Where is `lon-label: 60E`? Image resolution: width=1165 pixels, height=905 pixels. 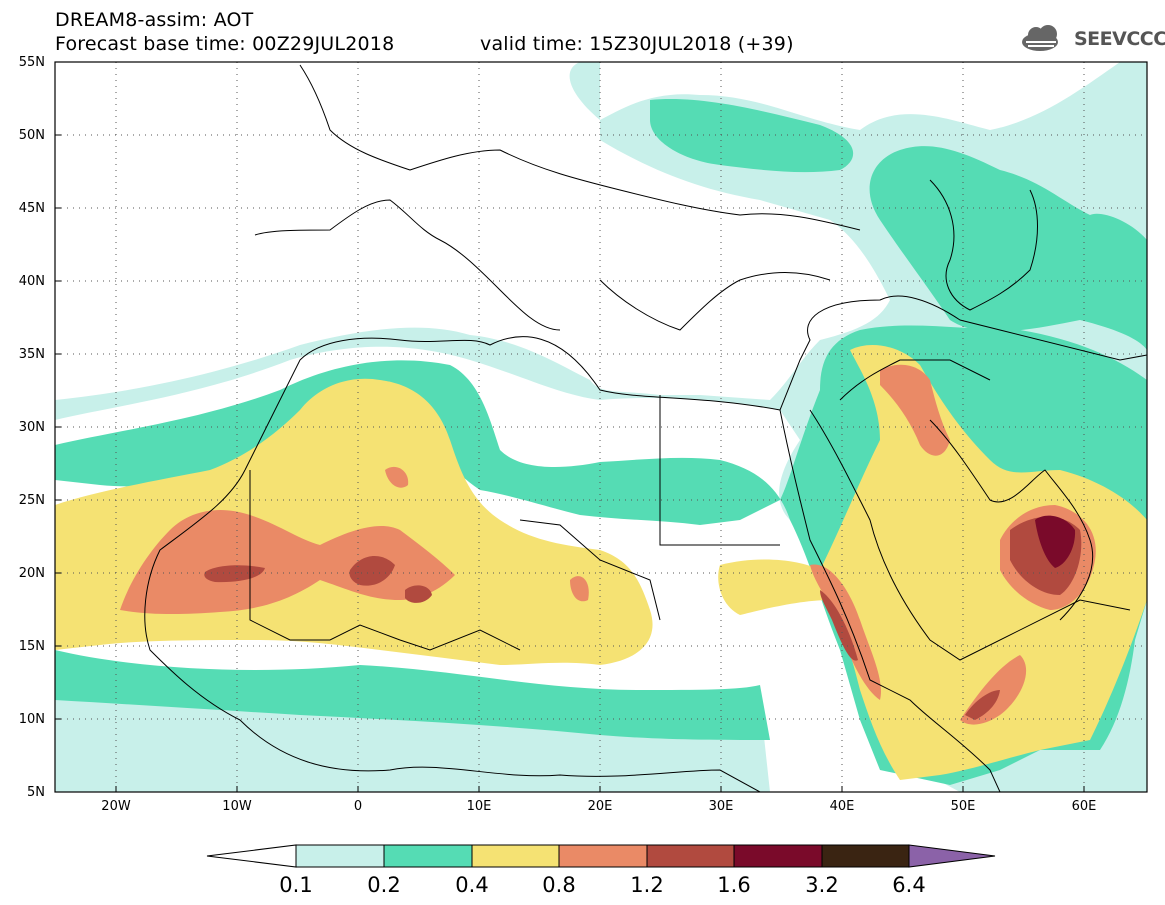 lon-label: 60E is located at coordinates (1084, 806).